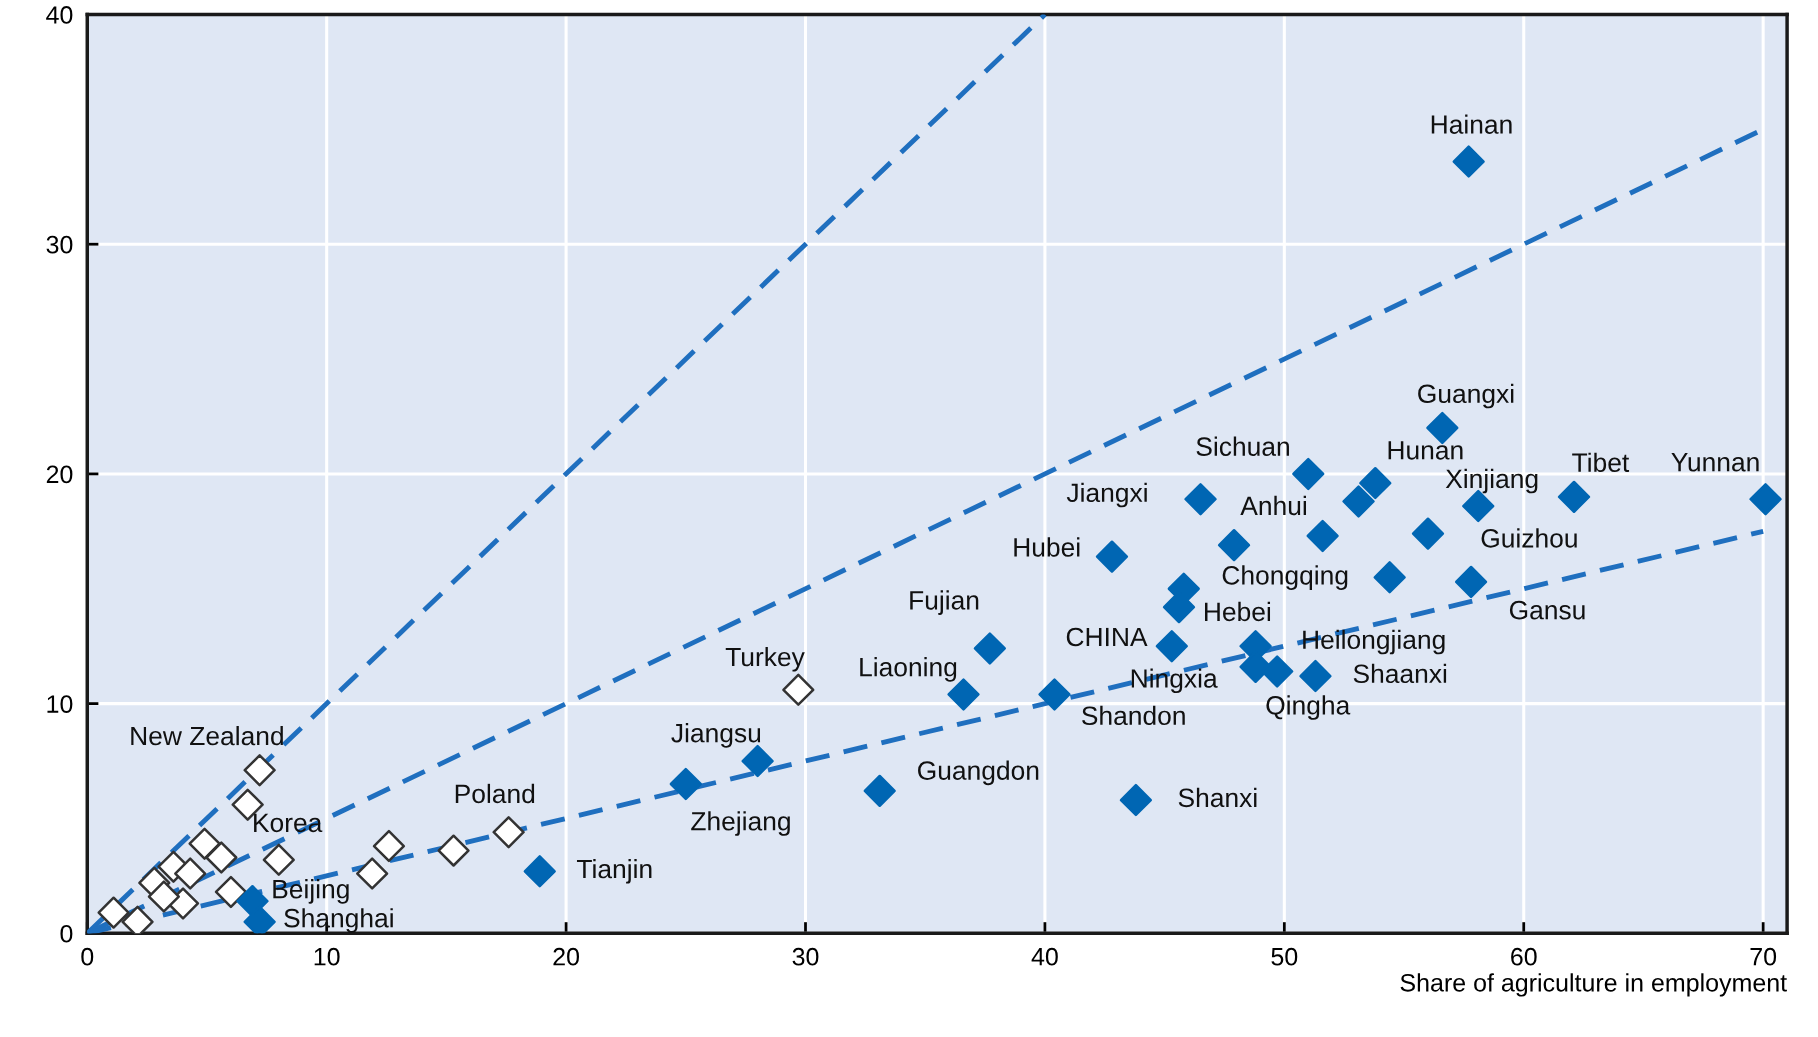  What do you see at coordinates (1217, 797) in the screenshot?
I see `data-label: Shanxi` at bounding box center [1217, 797].